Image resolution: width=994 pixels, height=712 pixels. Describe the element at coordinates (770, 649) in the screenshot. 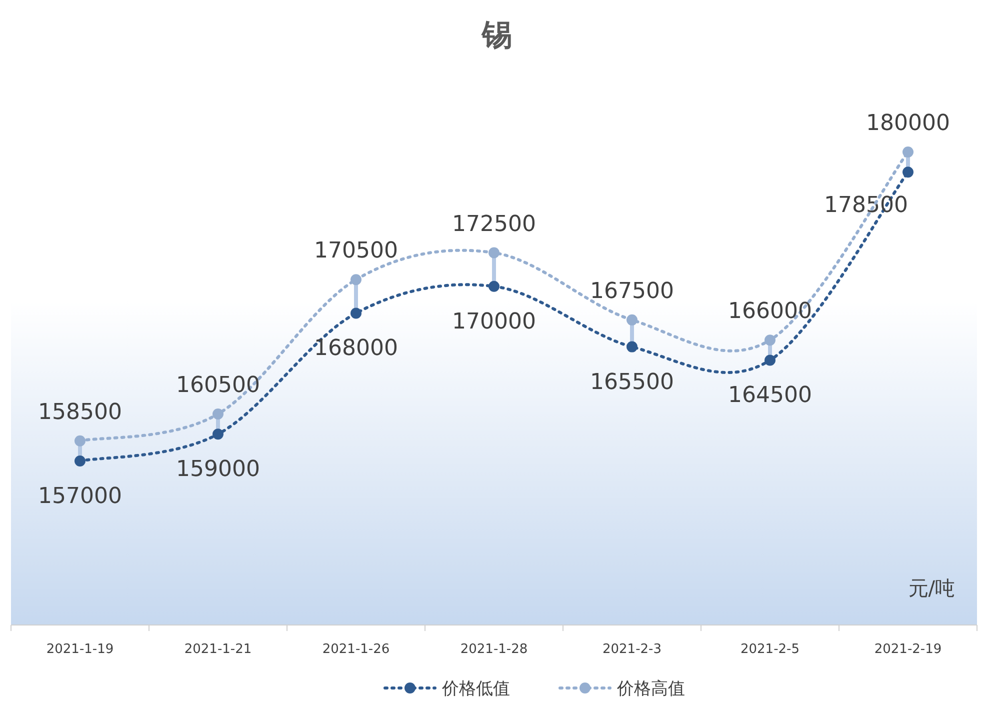

I see `x-tick-label: 2021-2-5` at that location.